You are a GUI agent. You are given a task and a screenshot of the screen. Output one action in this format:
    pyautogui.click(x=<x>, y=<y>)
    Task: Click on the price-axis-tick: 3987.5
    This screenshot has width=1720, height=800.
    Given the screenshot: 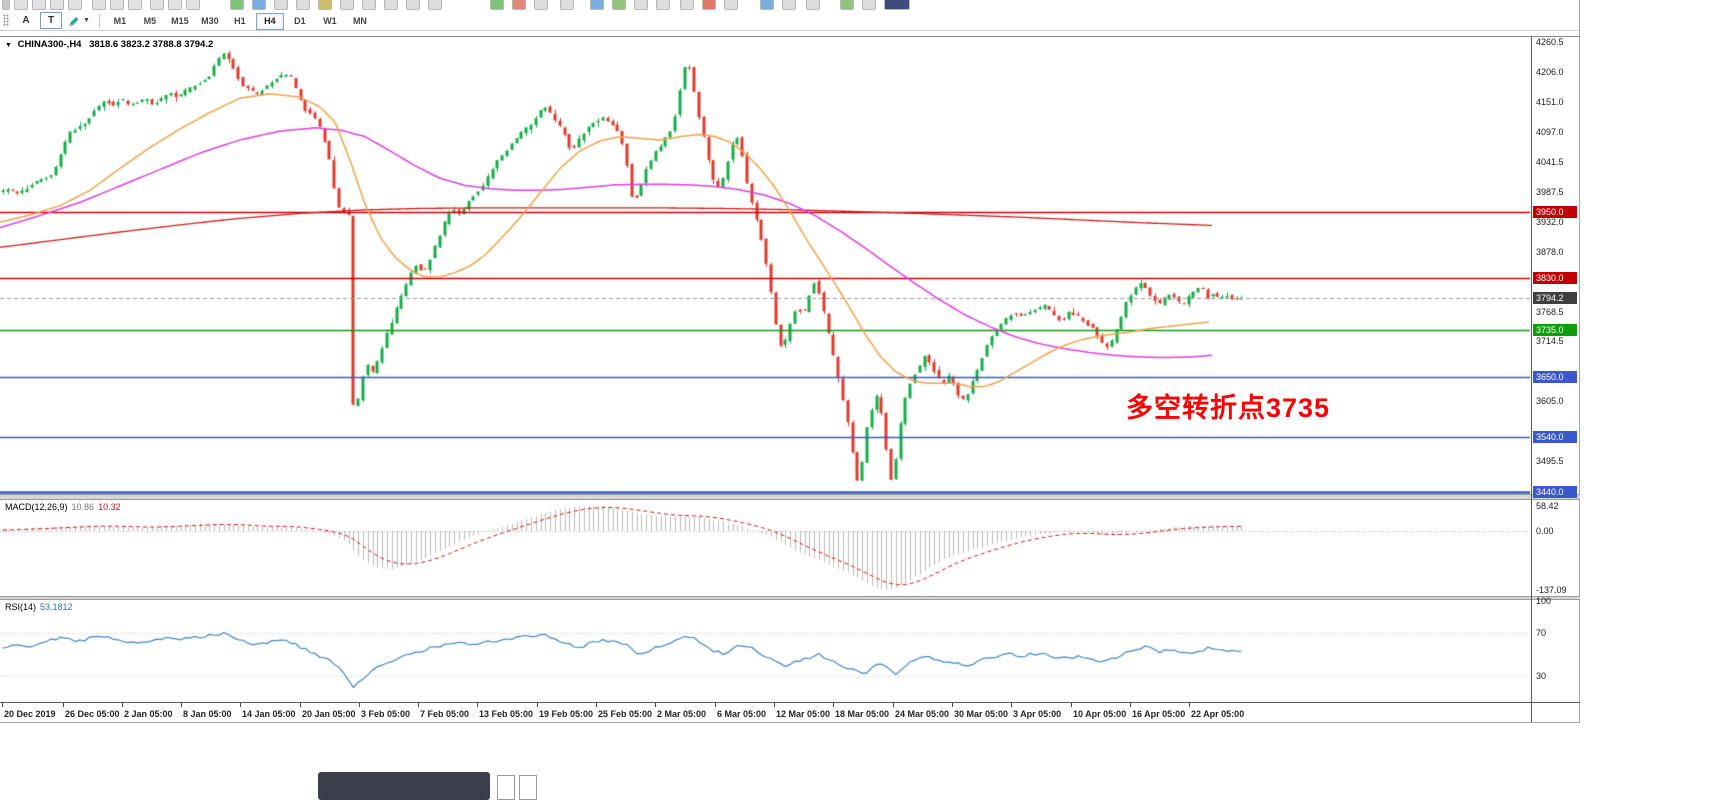 What is the action you would take?
    pyautogui.click(x=1550, y=191)
    